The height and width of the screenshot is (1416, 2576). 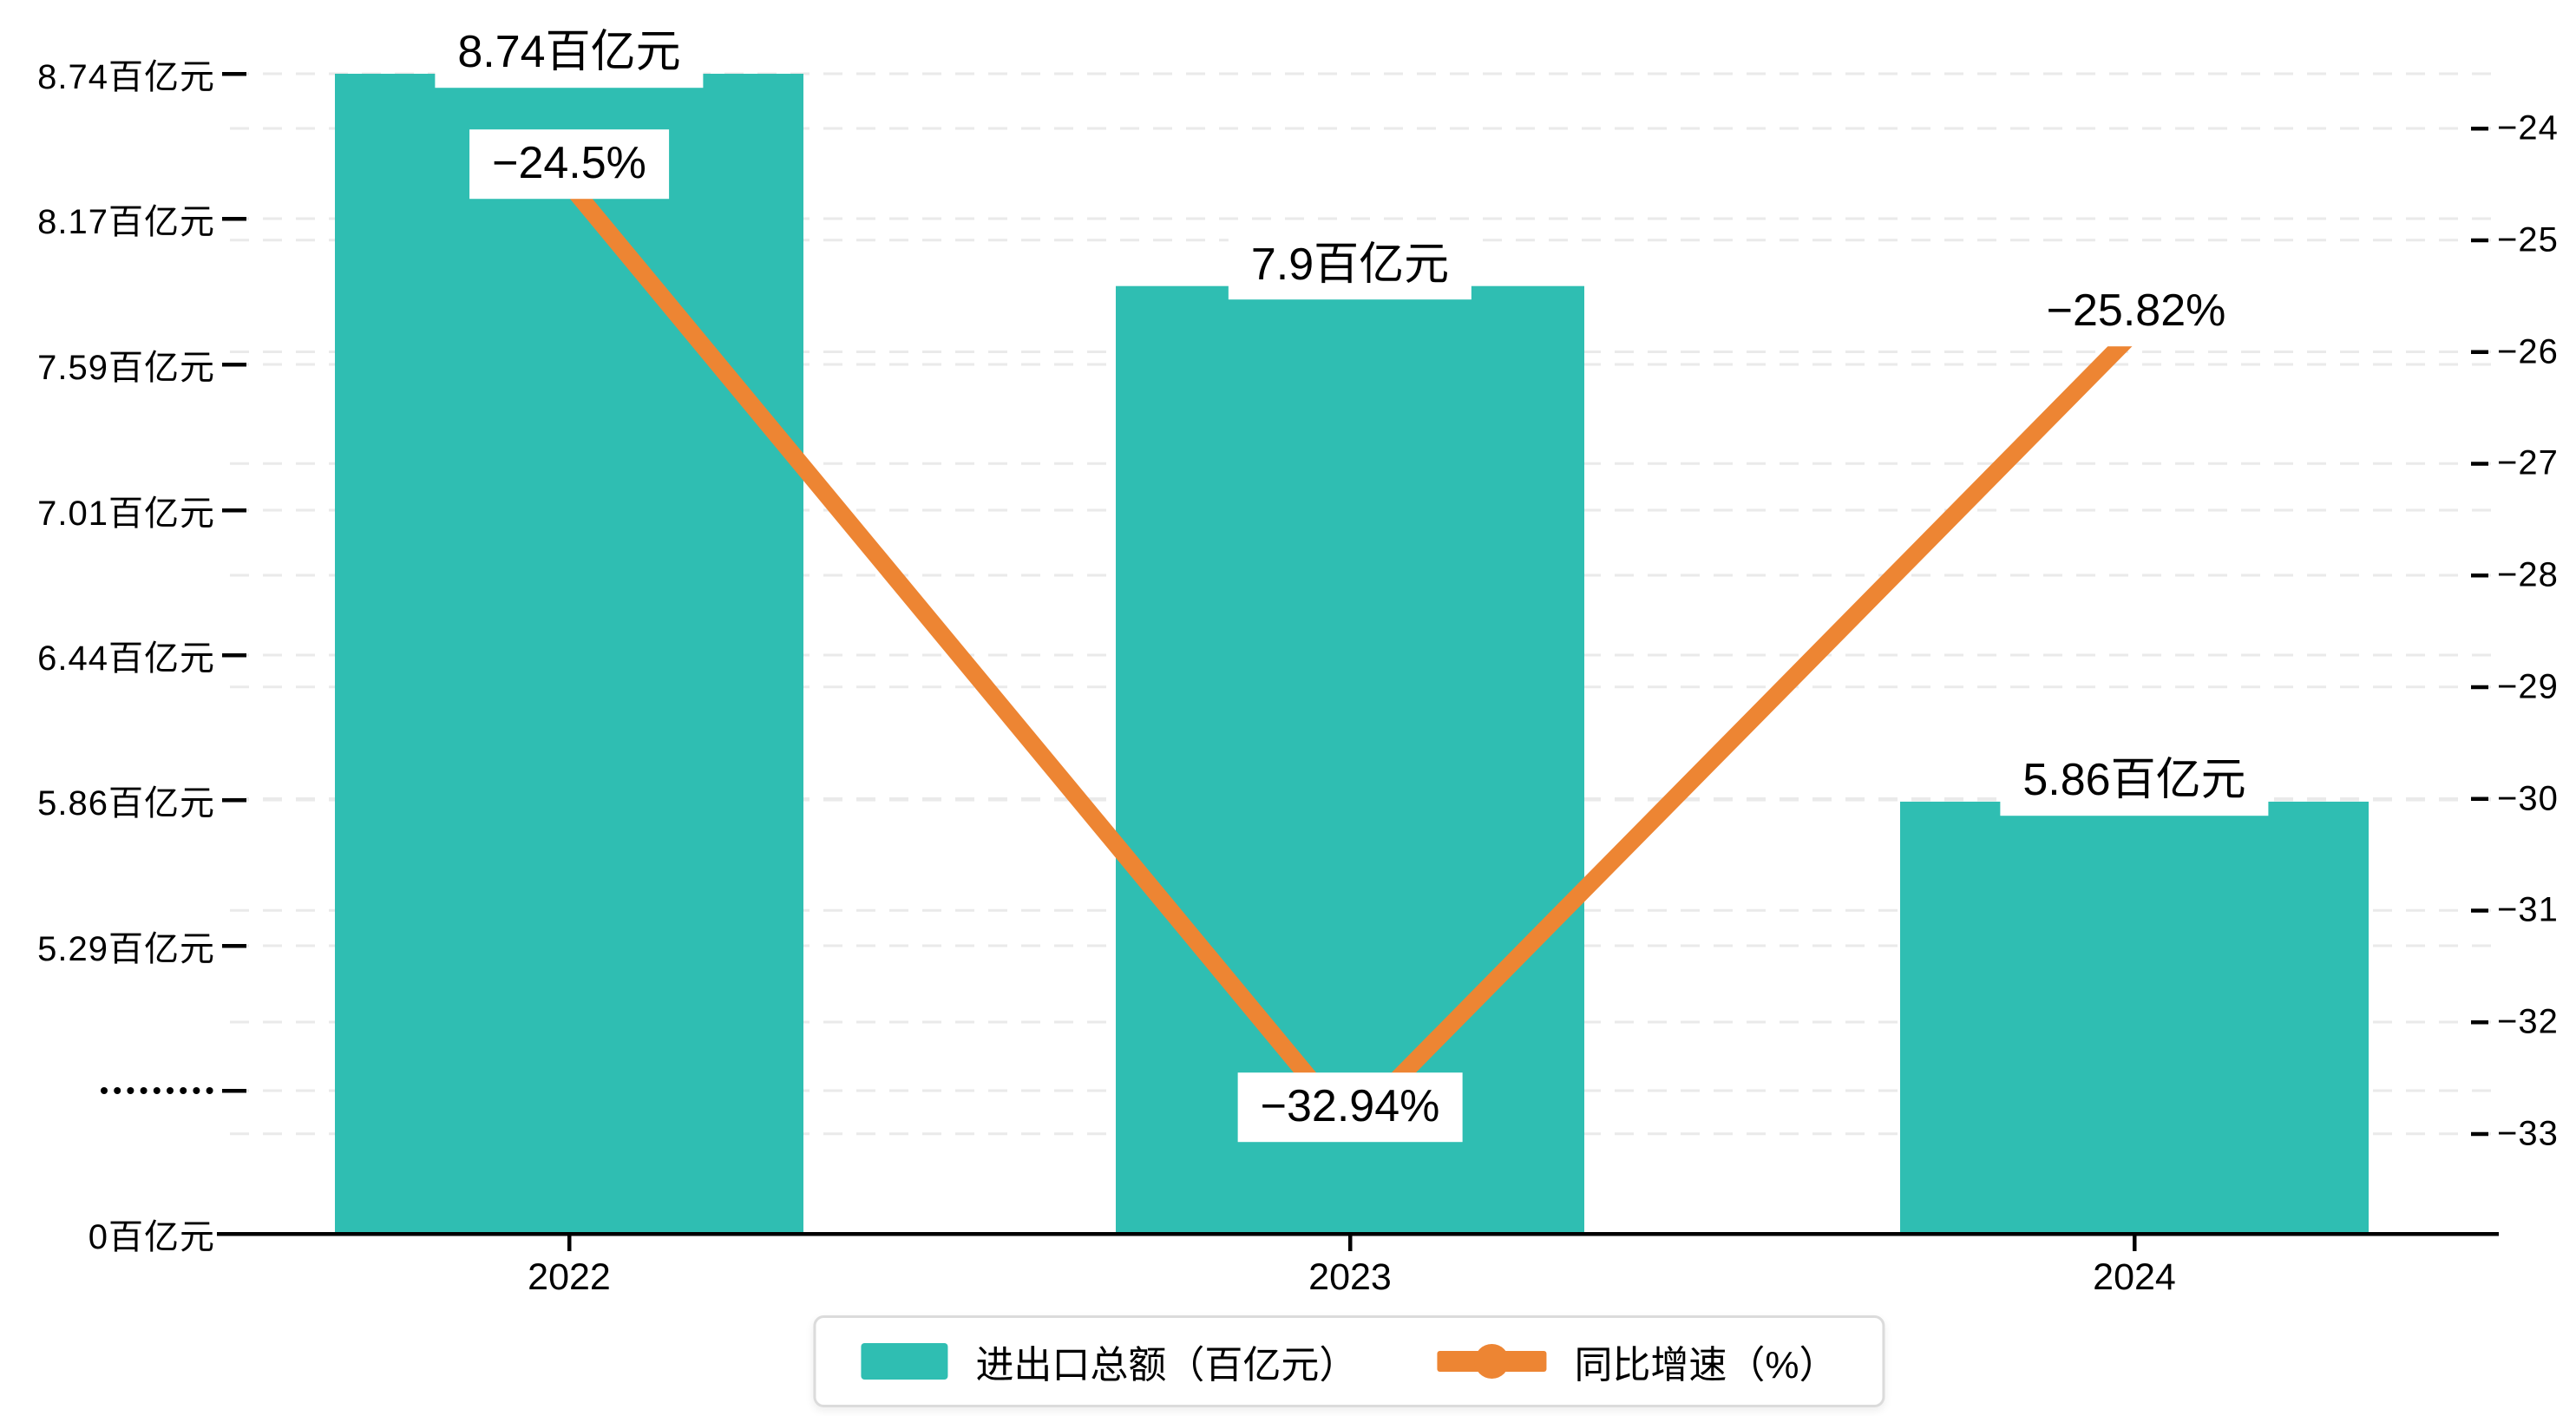 What do you see at coordinates (2134, 1018) in the screenshot?
I see `bar-2024` at bounding box center [2134, 1018].